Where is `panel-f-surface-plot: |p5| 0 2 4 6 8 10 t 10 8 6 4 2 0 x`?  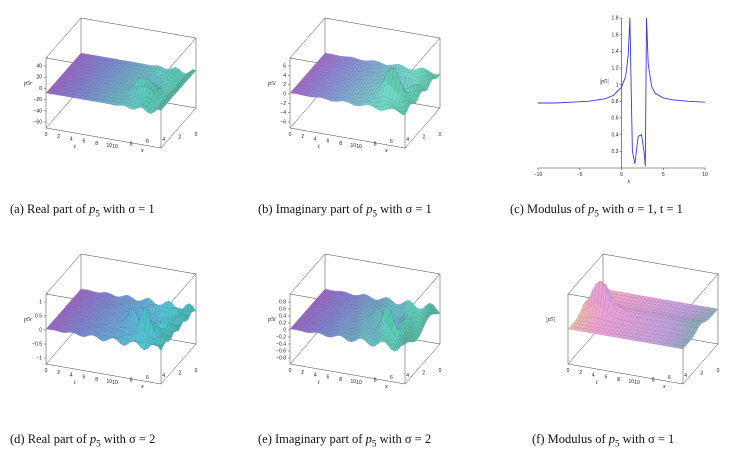
panel-f-surface-plot: |p5| 0 2 4 6 8 10 t 10 8 6 4 2 0 x is located at coordinates (630, 334).